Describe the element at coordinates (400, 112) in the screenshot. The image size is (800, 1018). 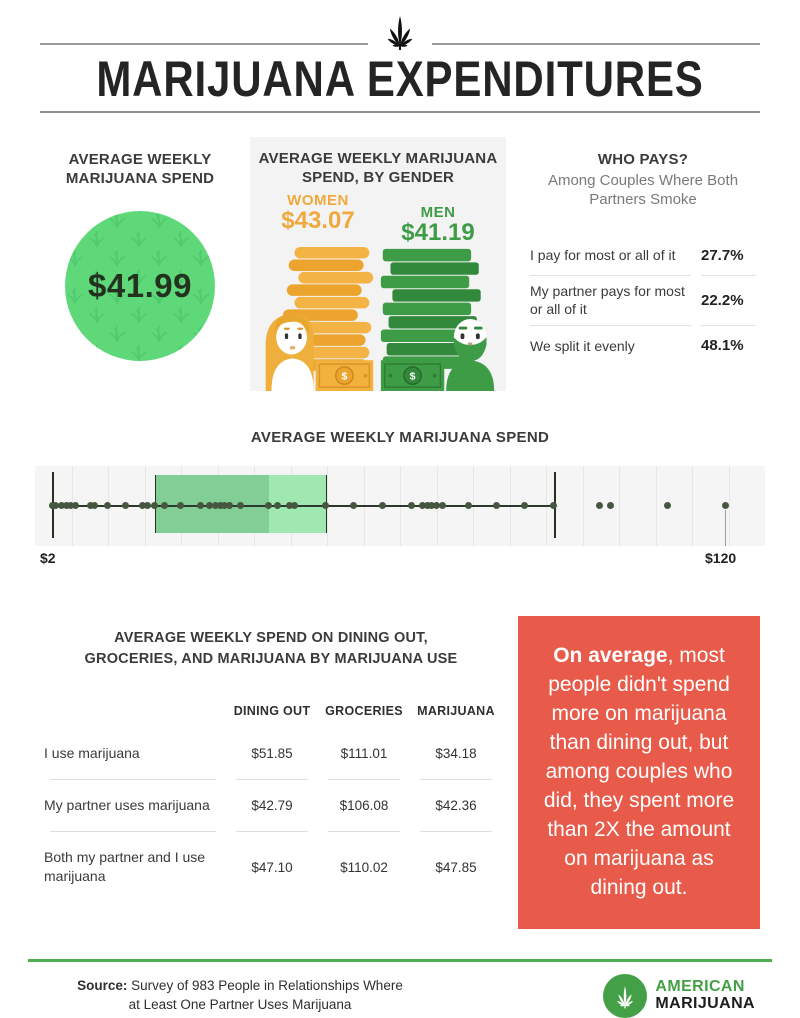
I see `title-underline` at that location.